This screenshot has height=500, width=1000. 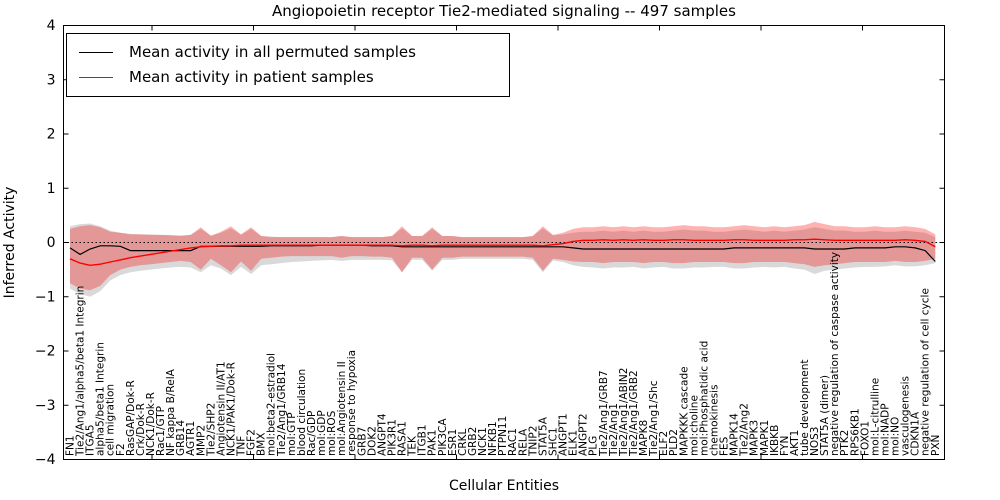 What do you see at coordinates (504, 486) in the screenshot?
I see `x-axis-label: Cellular Entities` at bounding box center [504, 486].